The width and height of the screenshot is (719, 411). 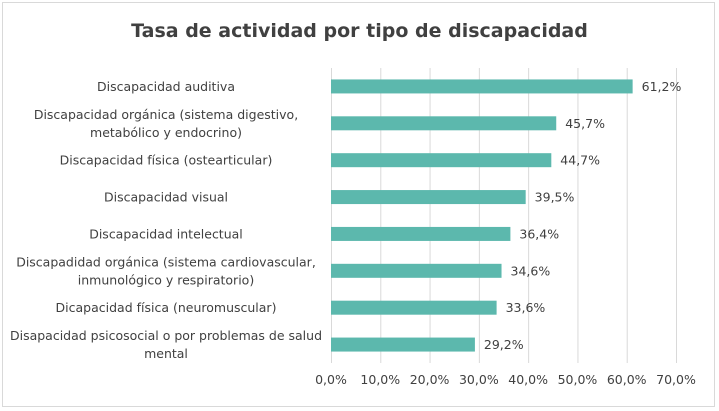 I want to click on x-tick-label-1: 10,0%, so click(x=380, y=379).